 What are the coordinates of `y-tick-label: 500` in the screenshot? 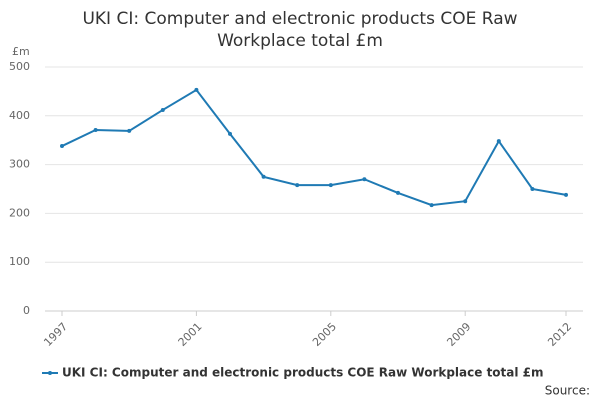 It's located at (19, 66).